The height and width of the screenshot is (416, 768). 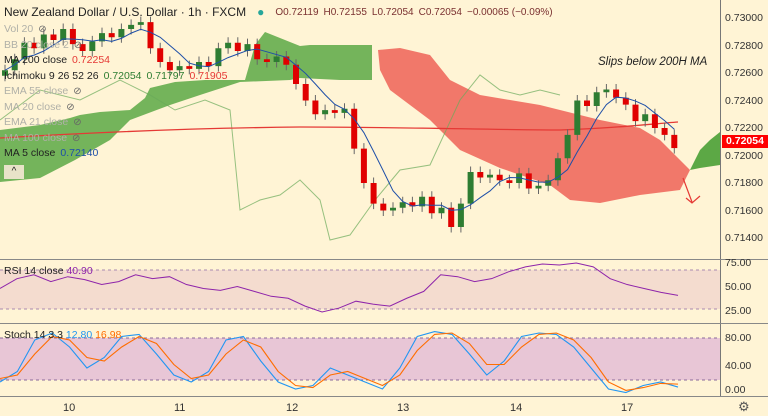 What do you see at coordinates (653, 62) in the screenshot?
I see `annotation-text: Slips below 200H MA` at bounding box center [653, 62].